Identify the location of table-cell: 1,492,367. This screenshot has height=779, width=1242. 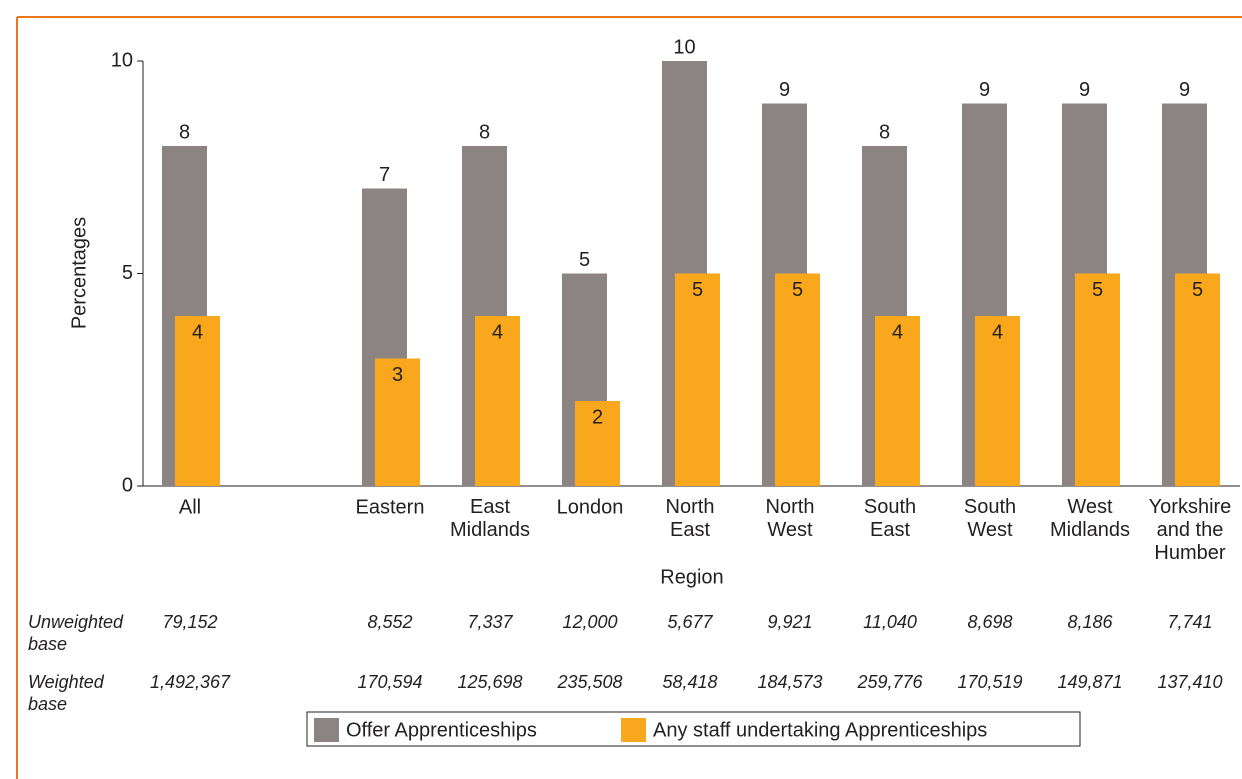
(190, 682).